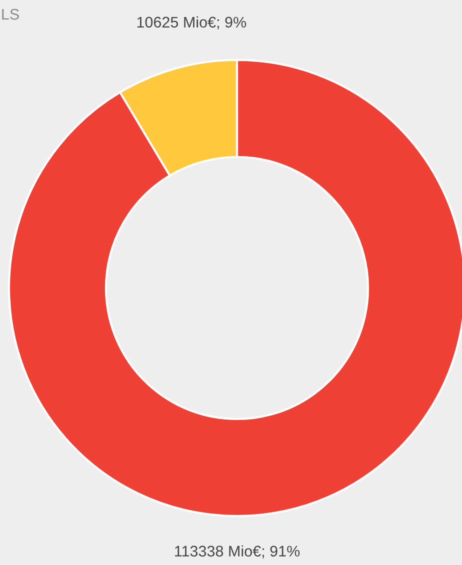 The height and width of the screenshot is (565, 462). I want to click on data-label: 10625 Mio€; 9%, so click(191, 23).